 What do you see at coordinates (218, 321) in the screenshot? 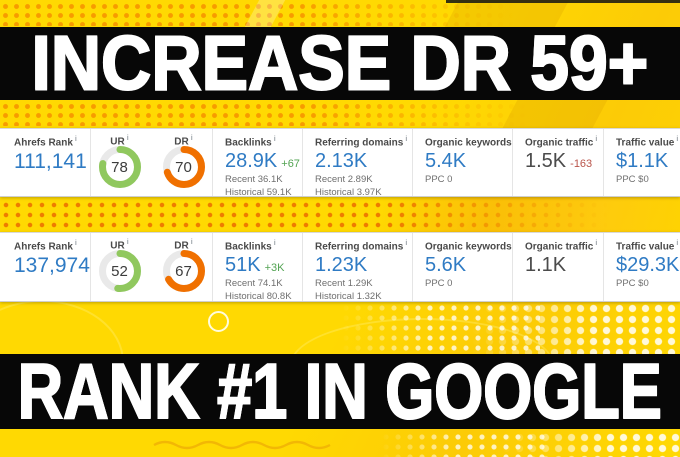
I see `circle-outline-decoration` at bounding box center [218, 321].